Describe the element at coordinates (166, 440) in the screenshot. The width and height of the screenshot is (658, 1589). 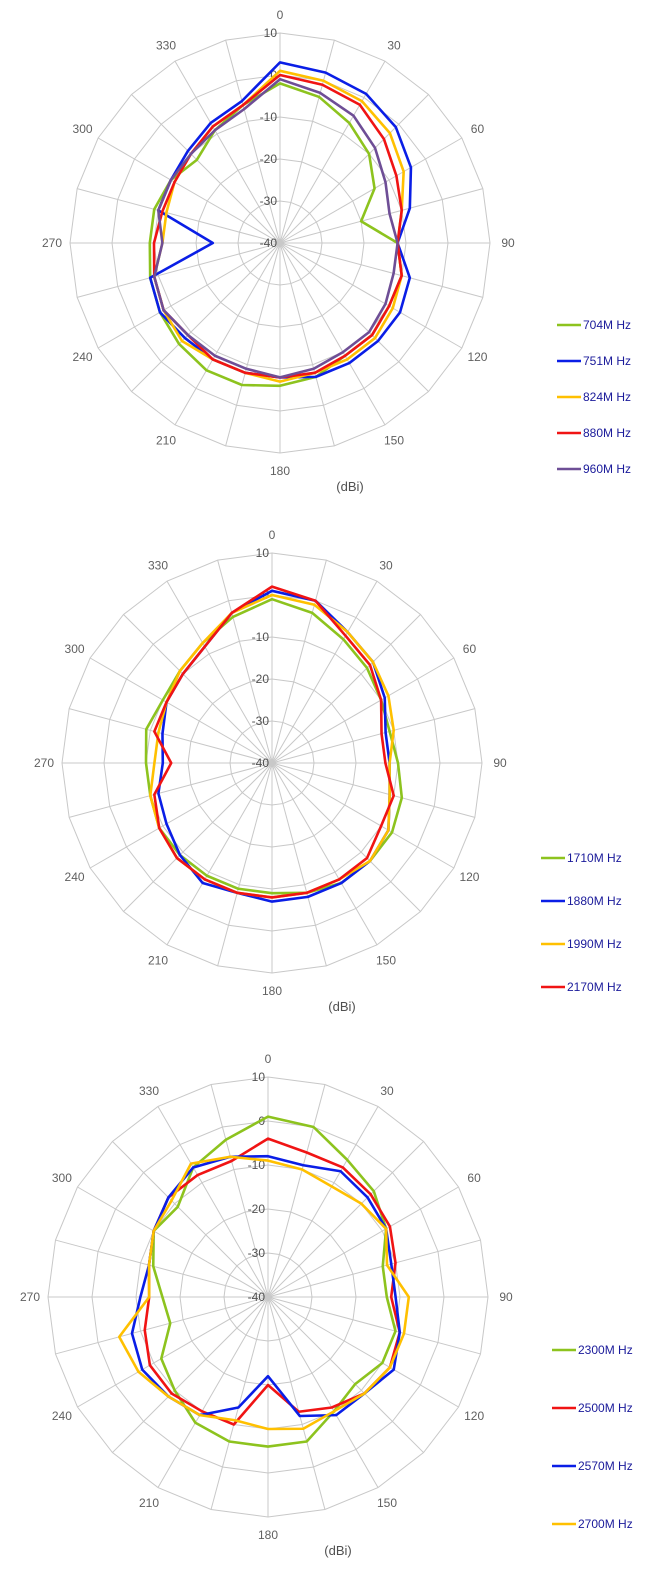
I see `angle-tick-label: 210` at that location.